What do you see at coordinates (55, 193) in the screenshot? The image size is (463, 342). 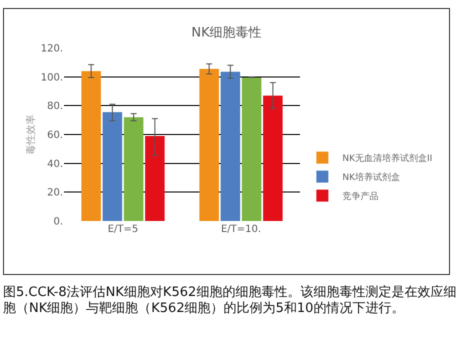 I see `y-tick-label: 20.` at bounding box center [55, 193].